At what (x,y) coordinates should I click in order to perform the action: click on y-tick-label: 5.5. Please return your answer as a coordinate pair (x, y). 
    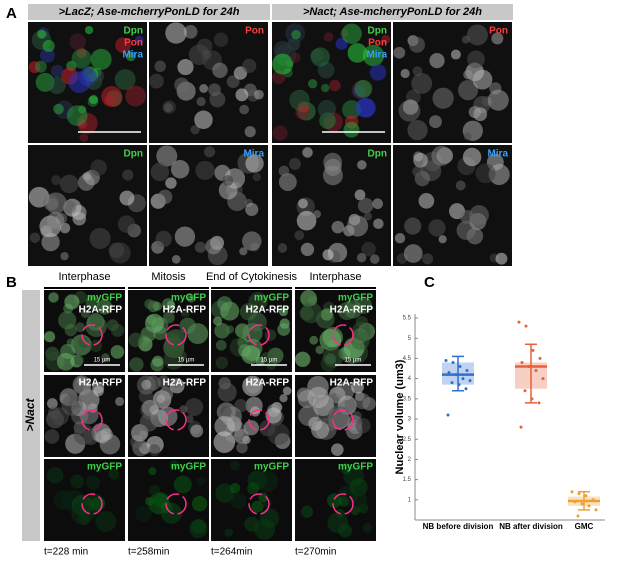
    Looking at the image, I should click on (407, 319).